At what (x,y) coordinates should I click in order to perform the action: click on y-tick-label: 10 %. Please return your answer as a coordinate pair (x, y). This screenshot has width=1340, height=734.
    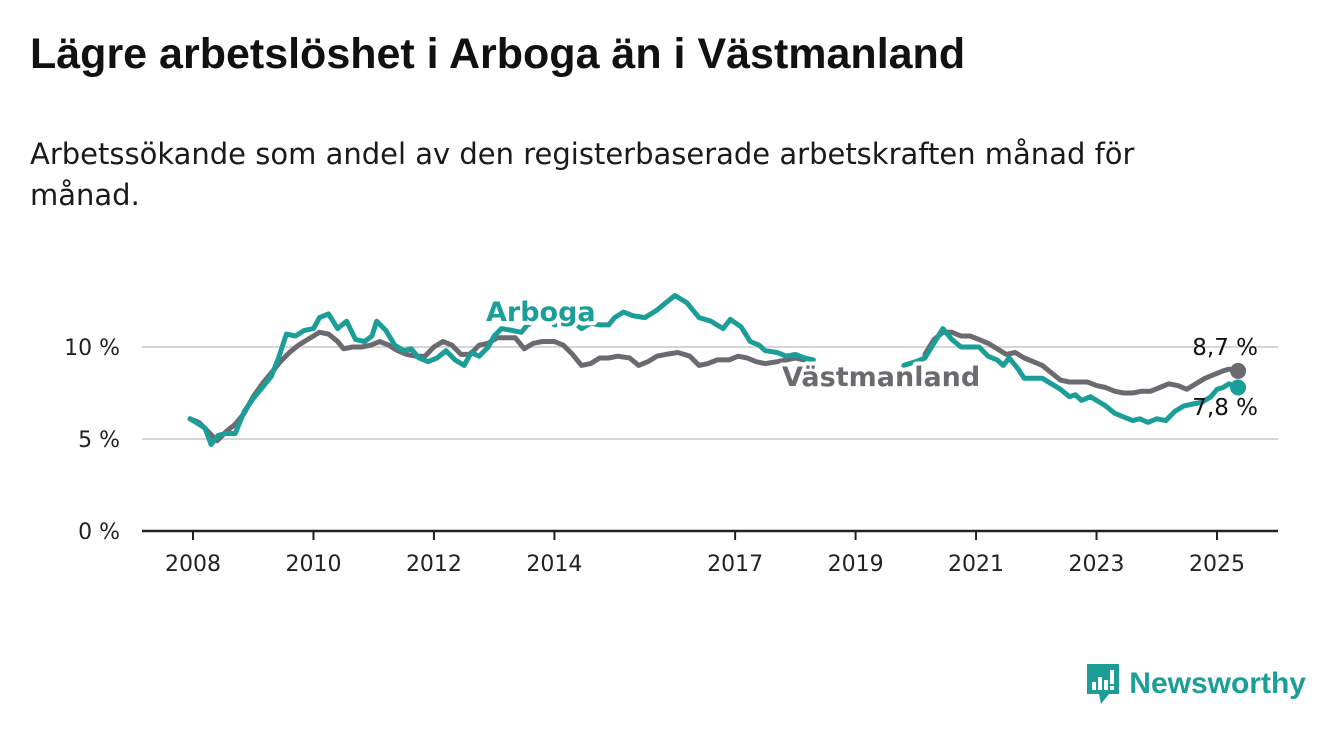
    Looking at the image, I should click on (92, 348).